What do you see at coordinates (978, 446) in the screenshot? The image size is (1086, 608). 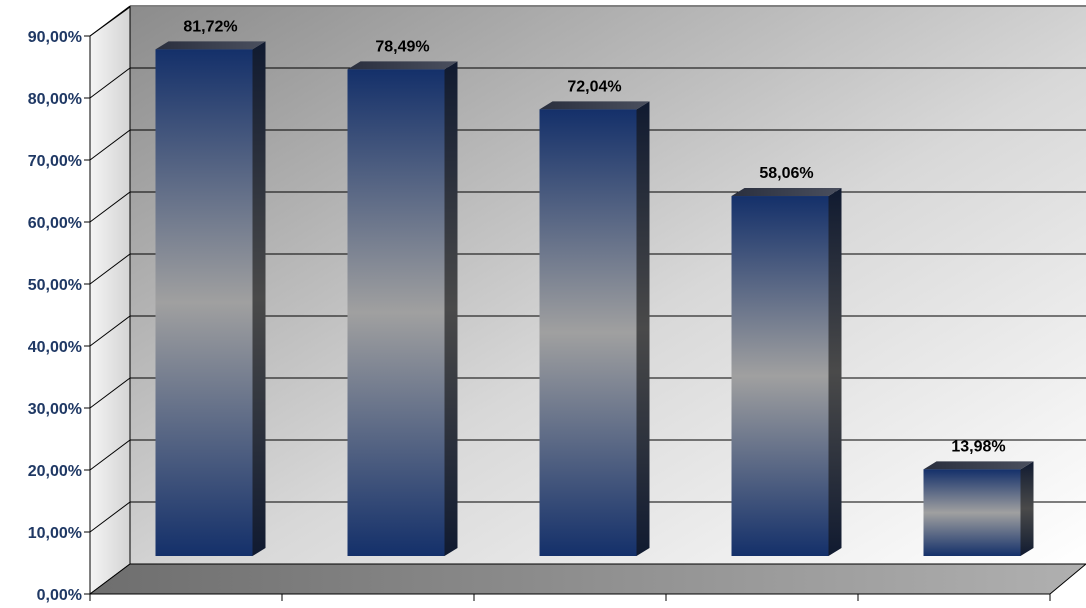 I see `data-label: 13,98%` at bounding box center [978, 446].